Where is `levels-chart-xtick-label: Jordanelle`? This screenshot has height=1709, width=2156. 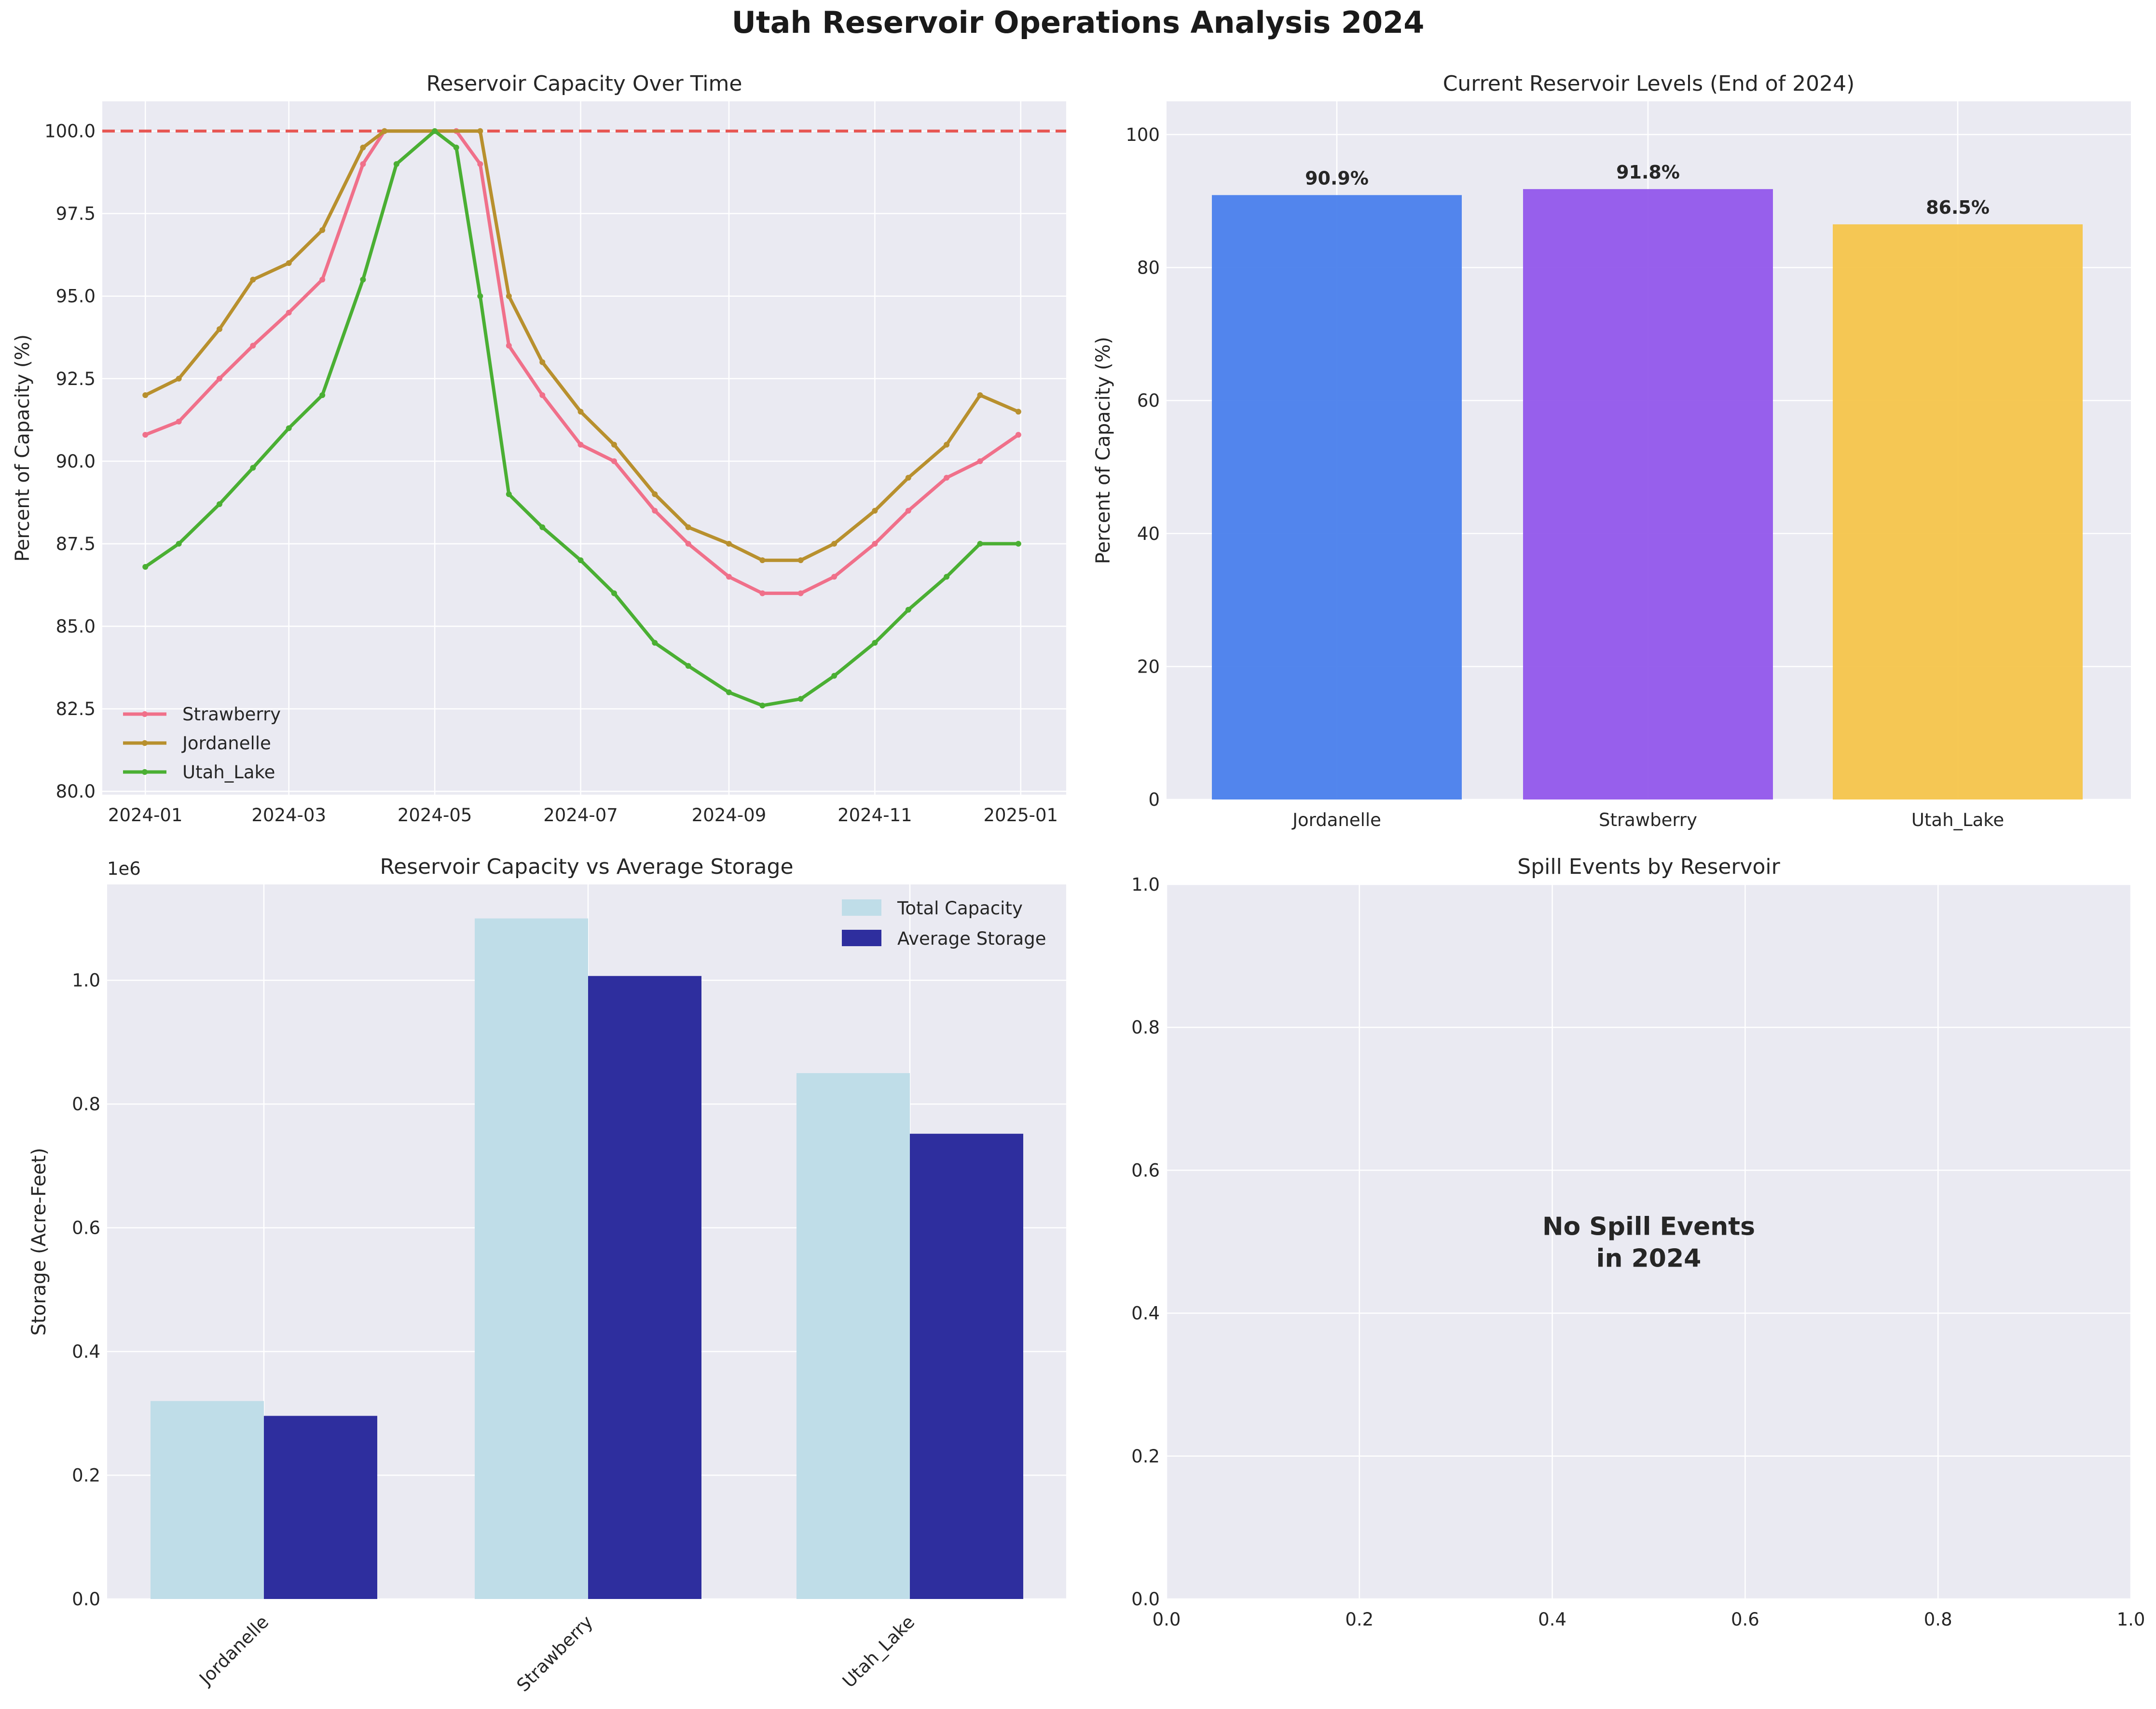 levels-chart-xtick-label: Jordanelle is located at coordinates (1336, 820).